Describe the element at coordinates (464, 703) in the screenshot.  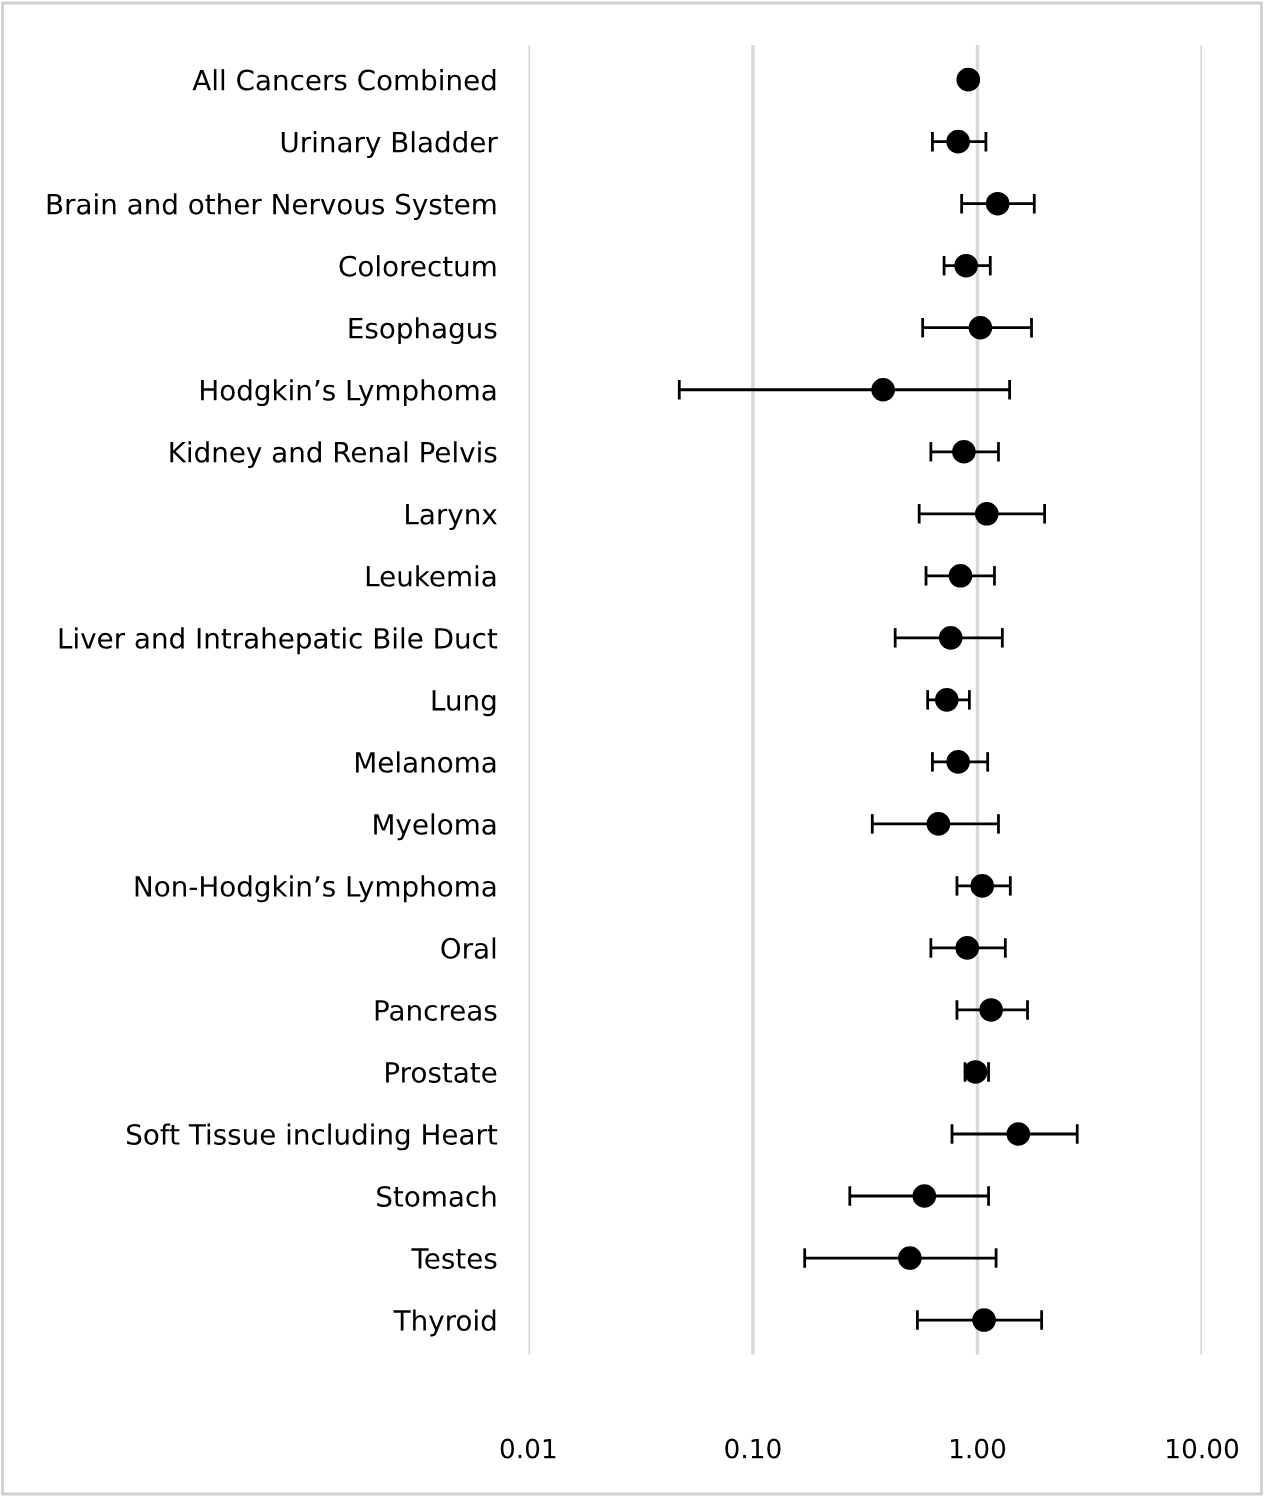
I see `y-tick-label: Lung` at that location.